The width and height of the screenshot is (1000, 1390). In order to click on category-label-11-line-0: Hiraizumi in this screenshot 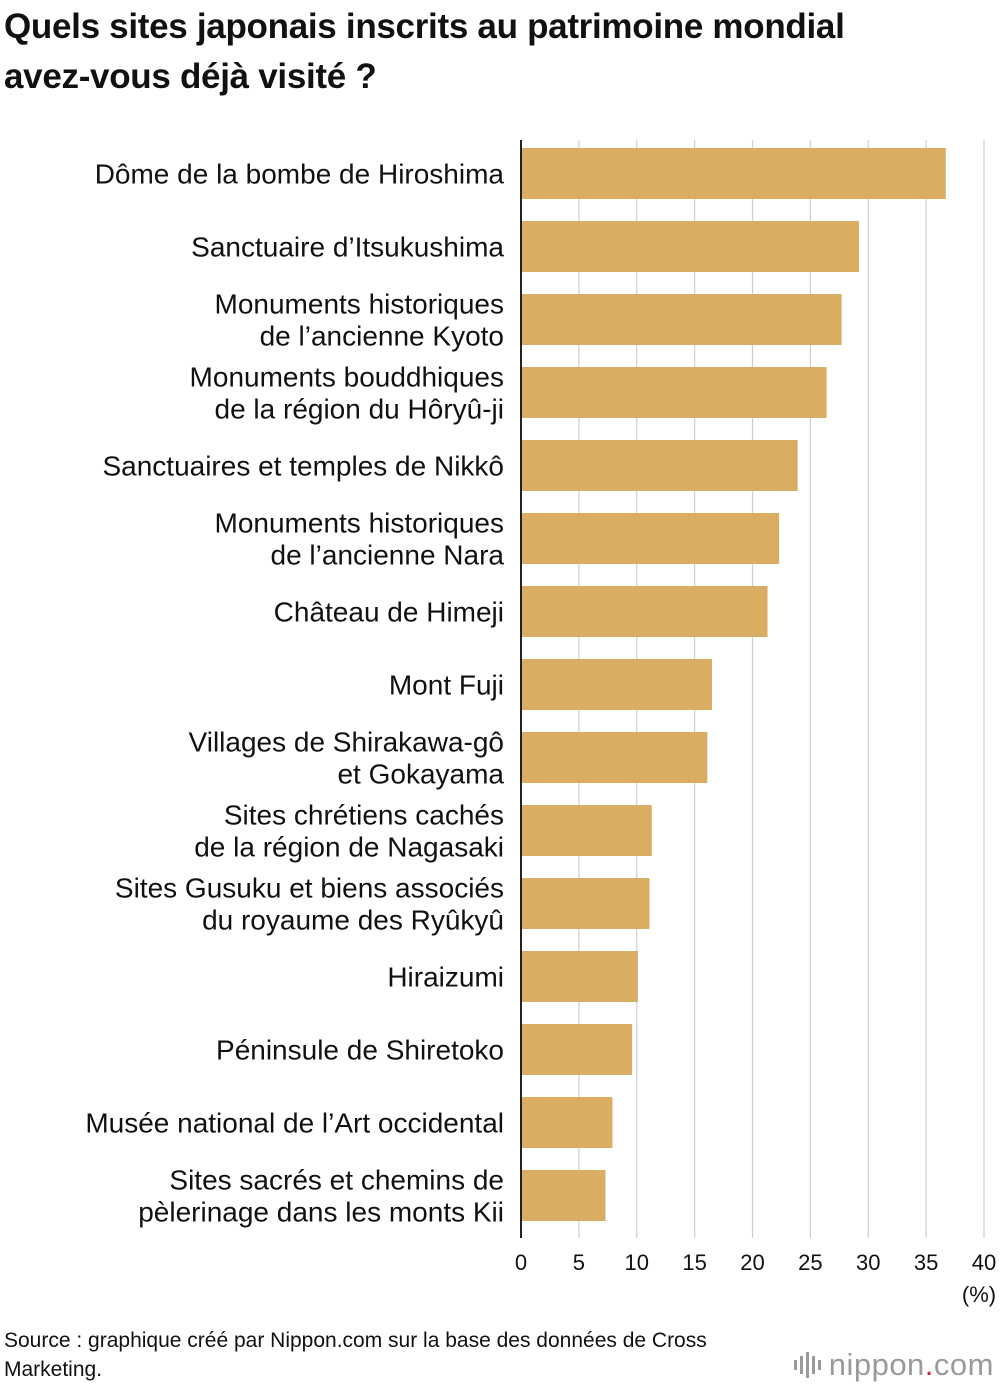, I will do `click(445, 977)`.